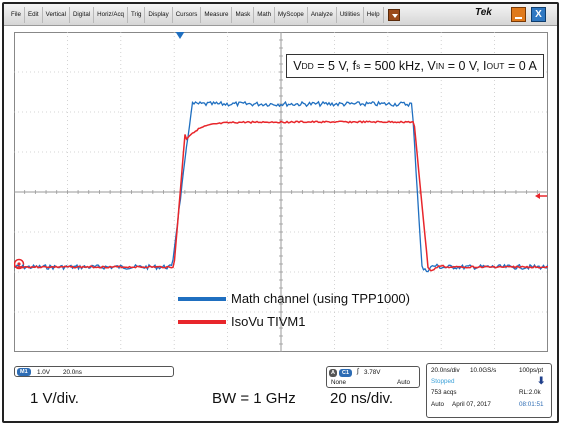 Image resolution: width=562 pixels, height=426 pixels. I want to click on trigger-level: 3.78V, so click(372, 372).